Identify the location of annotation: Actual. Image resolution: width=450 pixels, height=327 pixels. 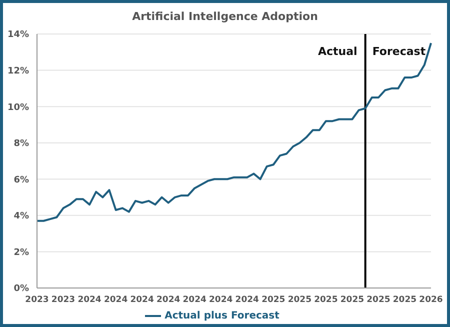
(338, 51).